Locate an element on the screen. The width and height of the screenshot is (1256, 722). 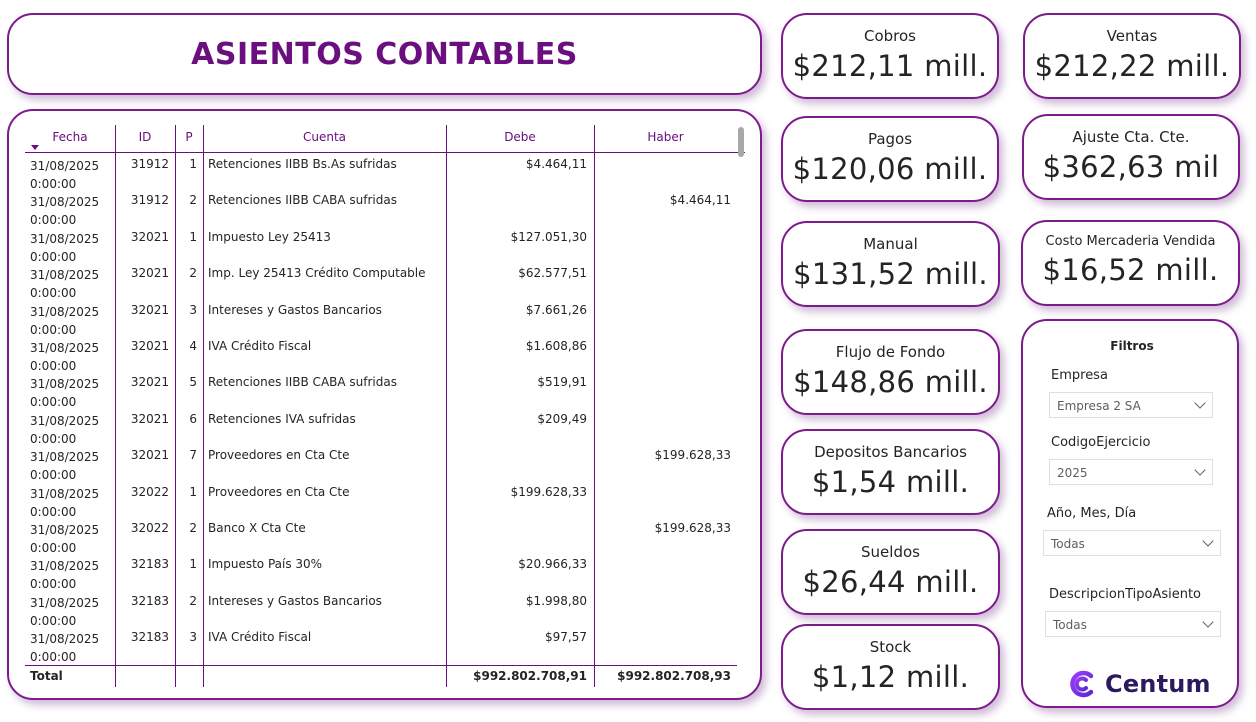
cell-cuenta: Impuesto Ley 25413 is located at coordinates (269, 236).